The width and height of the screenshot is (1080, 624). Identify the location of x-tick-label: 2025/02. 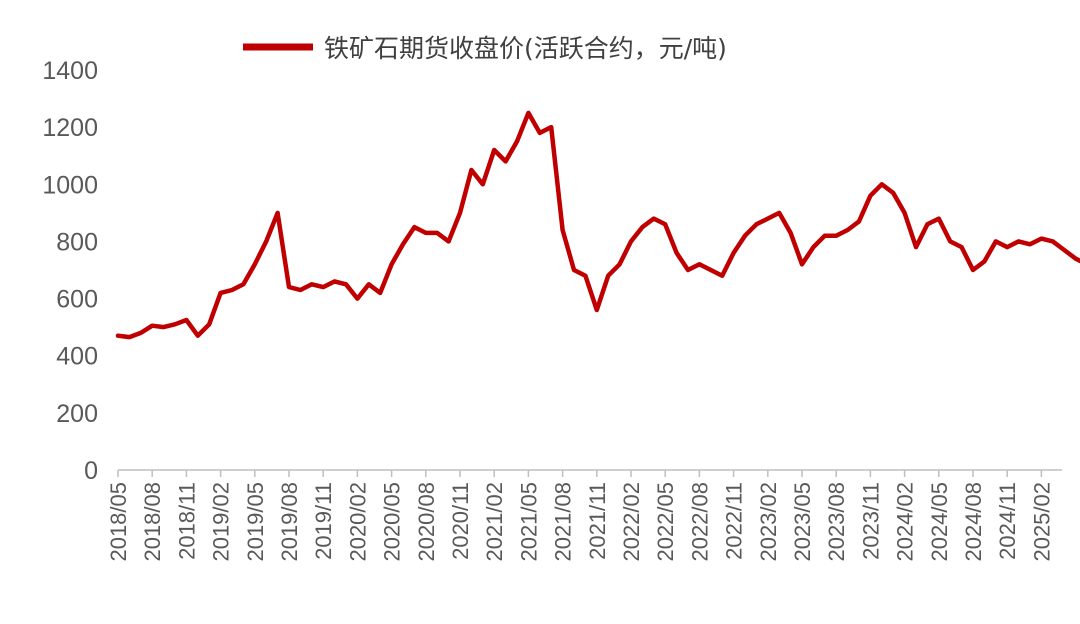
(1041, 522).